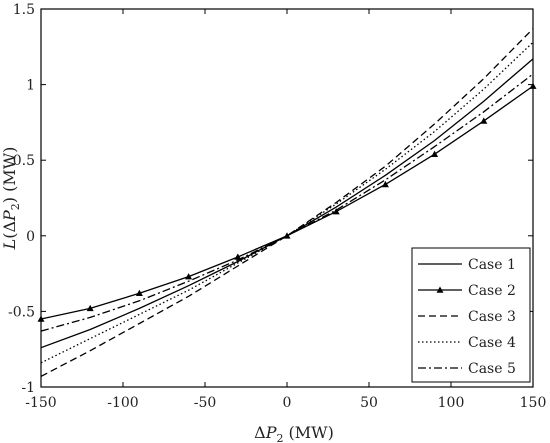 The height and width of the screenshot is (443, 550). What do you see at coordinates (21, 312) in the screenshot?
I see `y-tick-label: -0.5` at bounding box center [21, 312].